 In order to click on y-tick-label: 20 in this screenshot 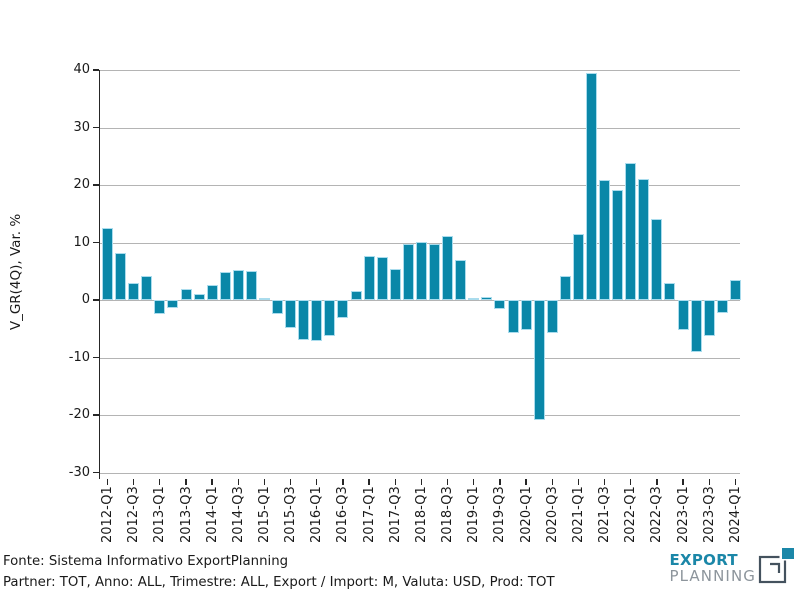, I will do `click(81, 184)`.